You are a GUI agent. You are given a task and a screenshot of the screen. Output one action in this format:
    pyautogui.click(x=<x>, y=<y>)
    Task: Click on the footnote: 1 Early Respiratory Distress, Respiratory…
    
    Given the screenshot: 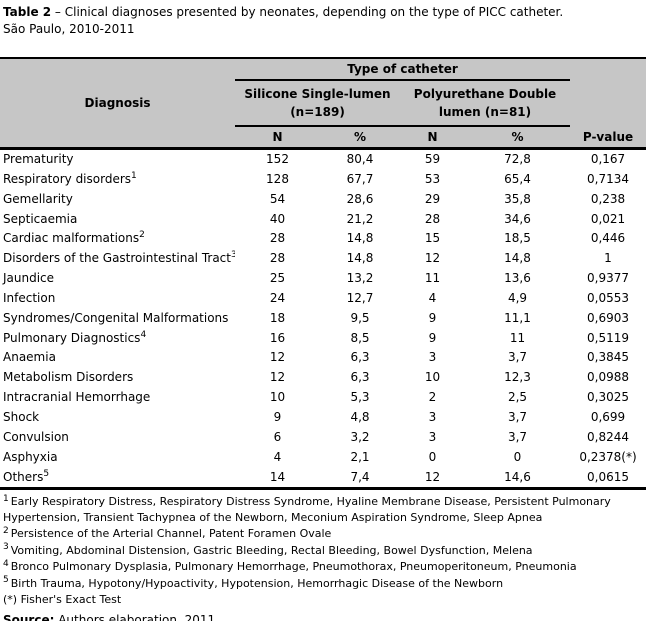 What is the action you would take?
    pyautogui.click(x=307, y=508)
    